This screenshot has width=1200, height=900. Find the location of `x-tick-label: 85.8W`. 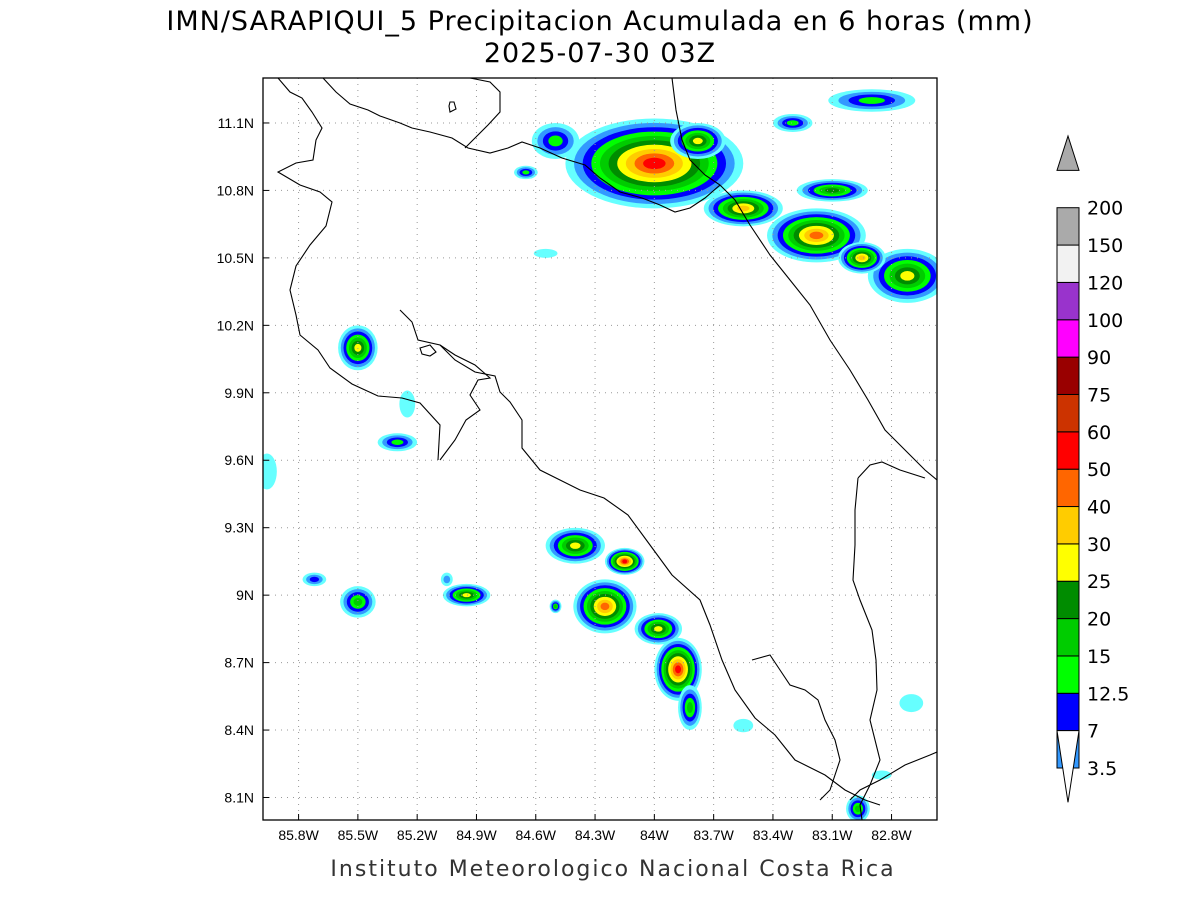

x-tick-label: 85.8W is located at coordinates (298, 835).